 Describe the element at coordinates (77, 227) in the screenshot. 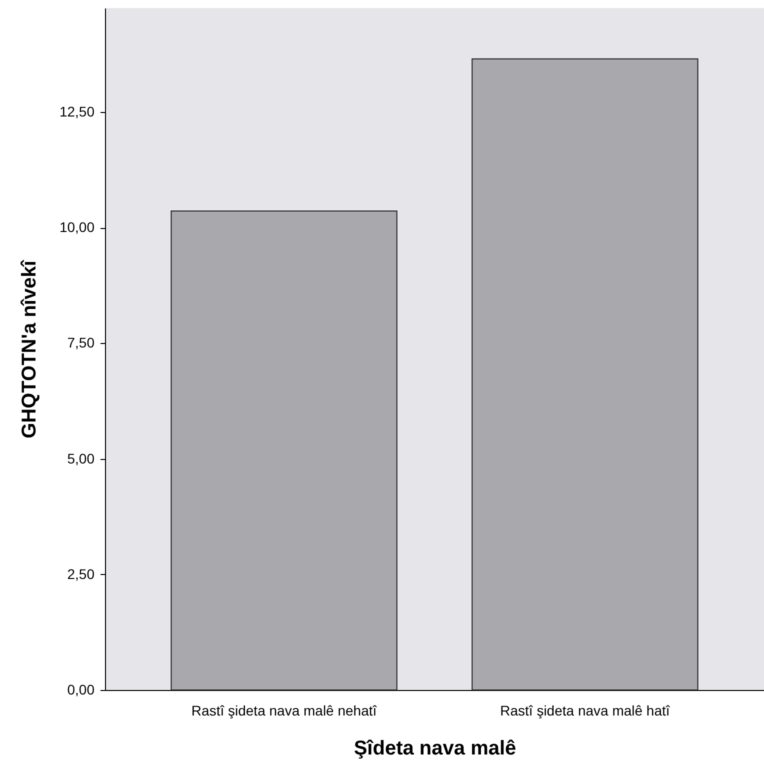

I see `y-tick-label: 10,00` at that location.